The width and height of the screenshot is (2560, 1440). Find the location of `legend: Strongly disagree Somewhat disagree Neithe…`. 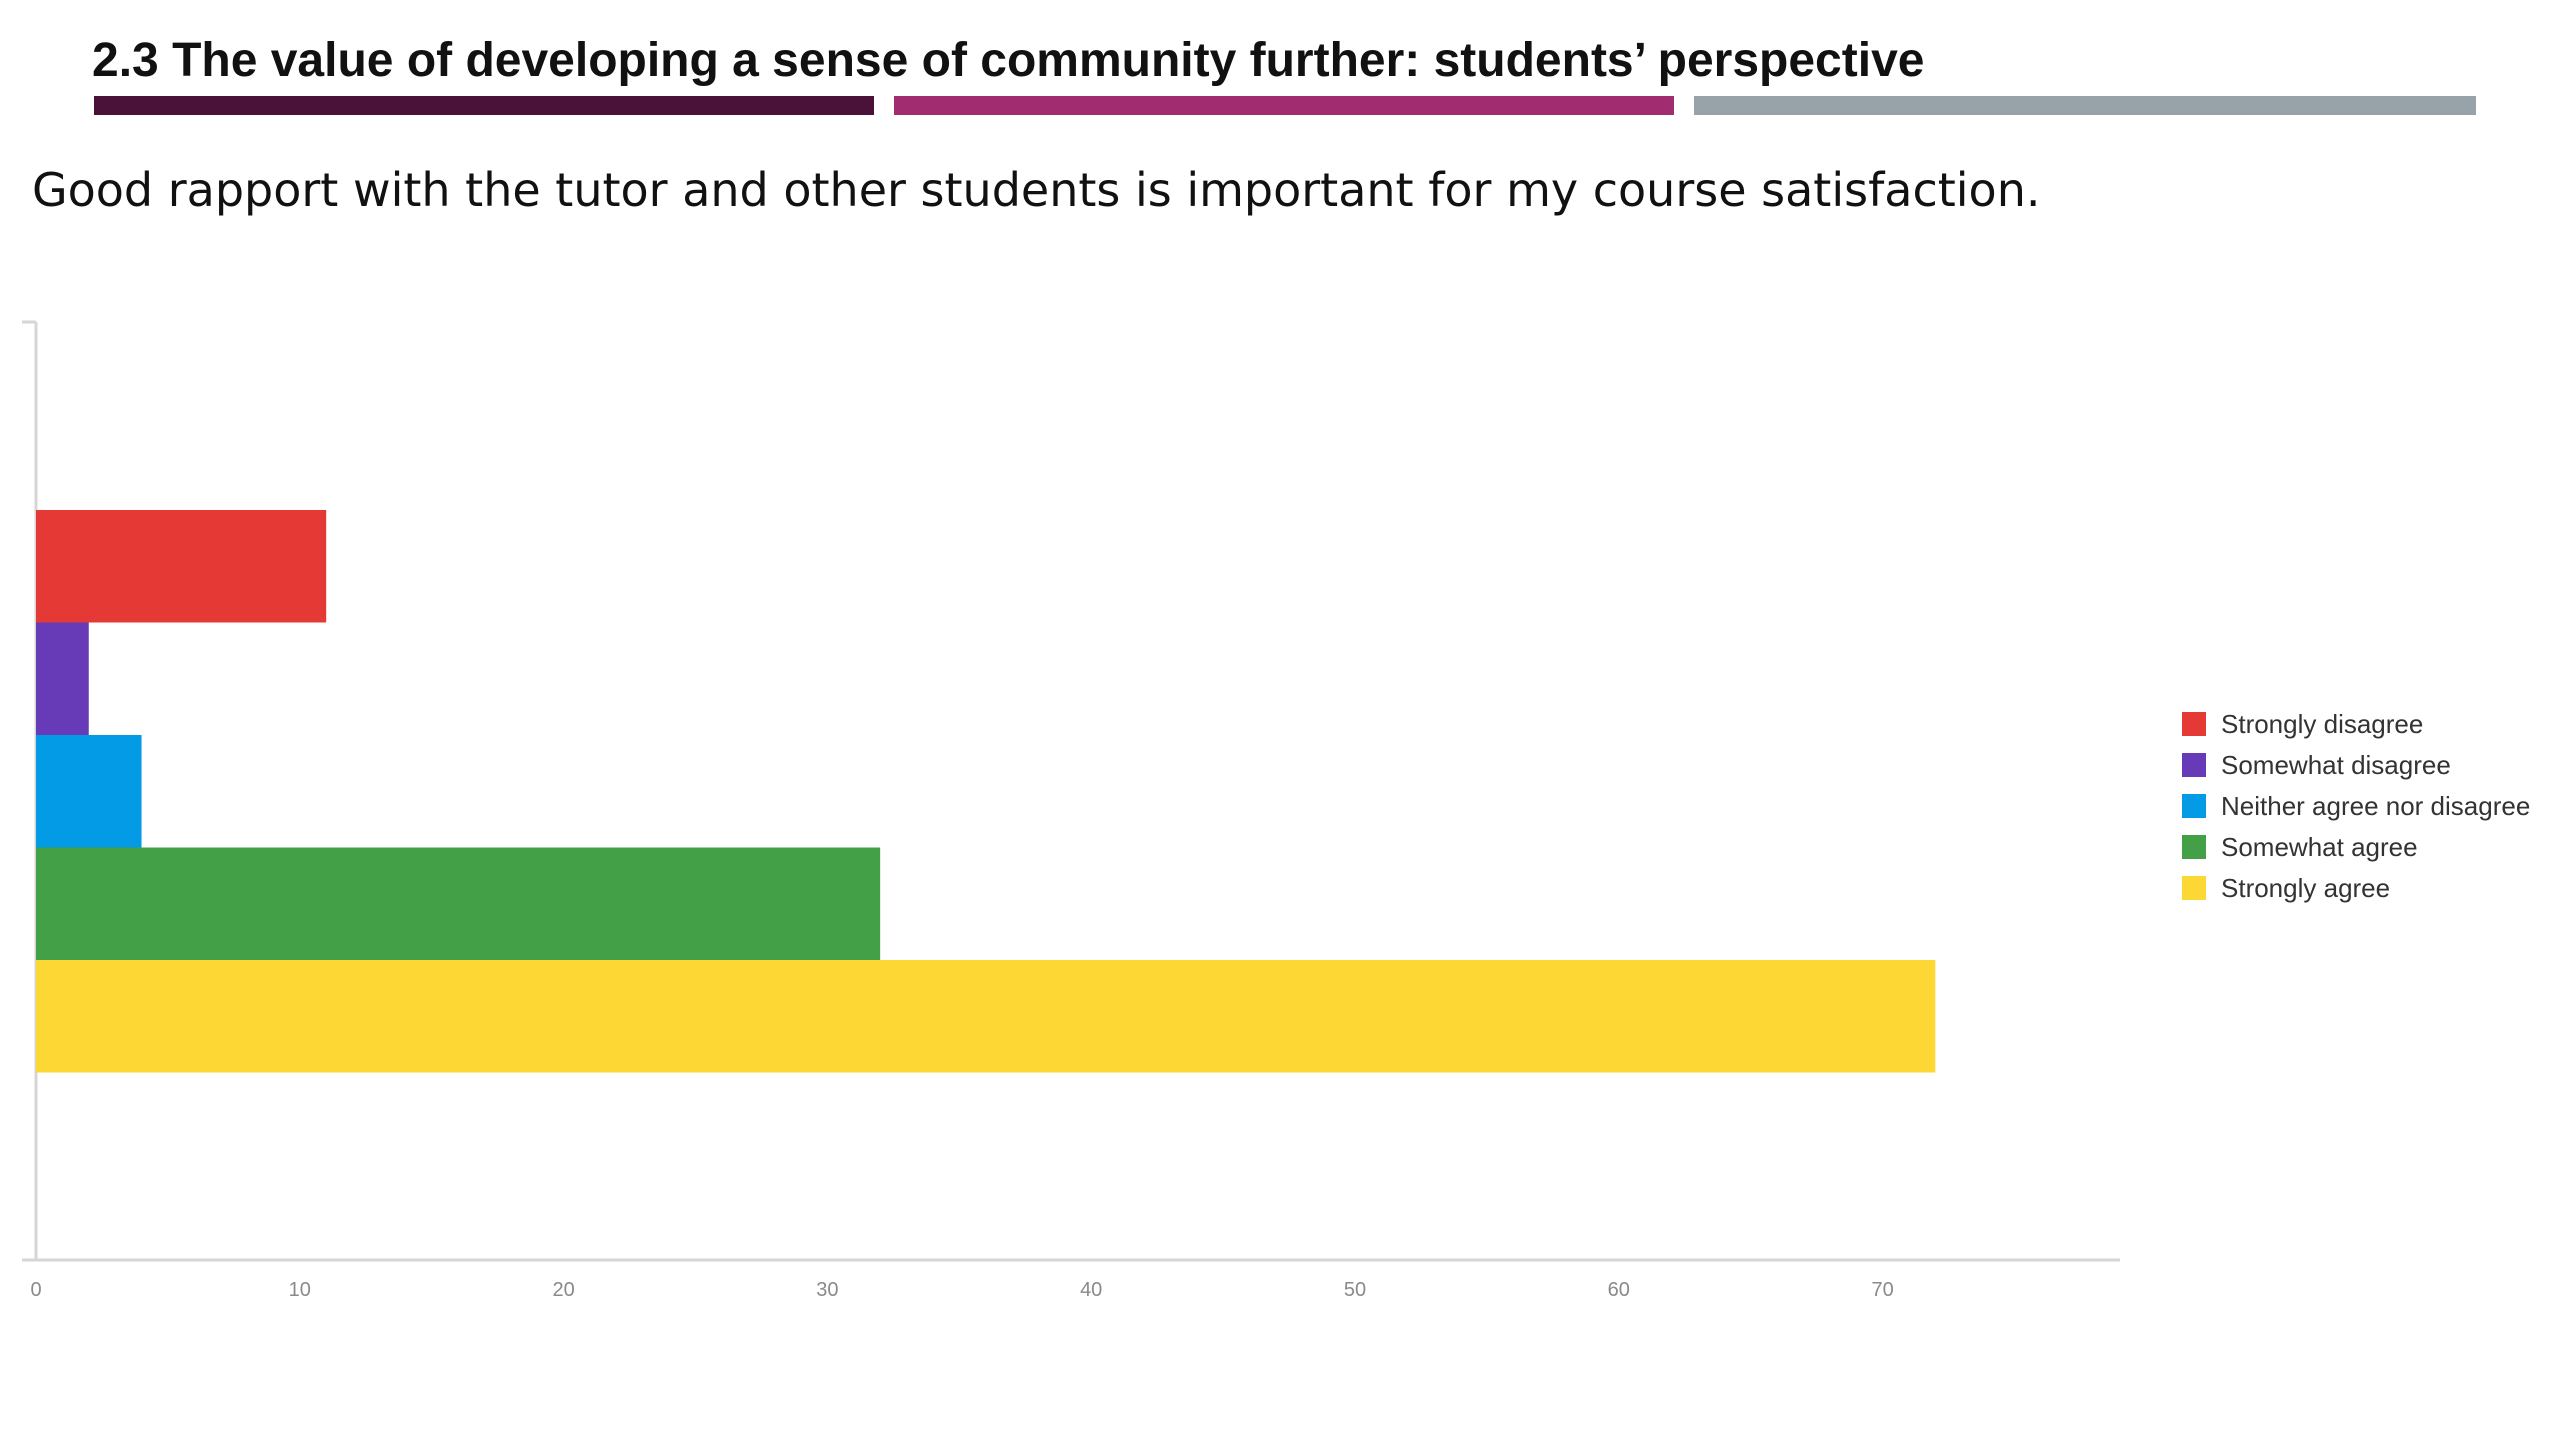

legend: Strongly disagree Somewhat disagree Neithe… is located at coordinates (2356, 806).